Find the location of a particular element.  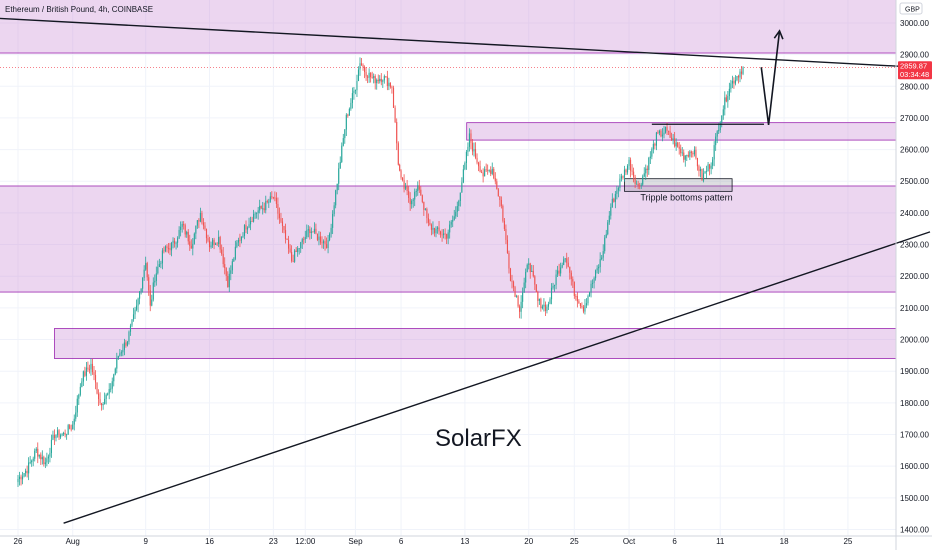

y-tick-label: 2000.00 is located at coordinates (914, 340).